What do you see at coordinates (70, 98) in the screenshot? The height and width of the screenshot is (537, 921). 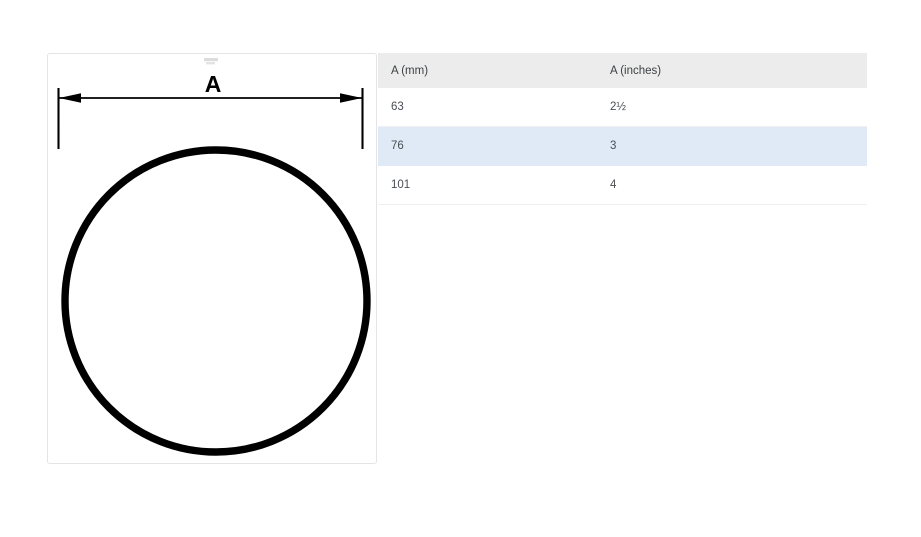 I see `arrowhead-left-icon` at bounding box center [70, 98].